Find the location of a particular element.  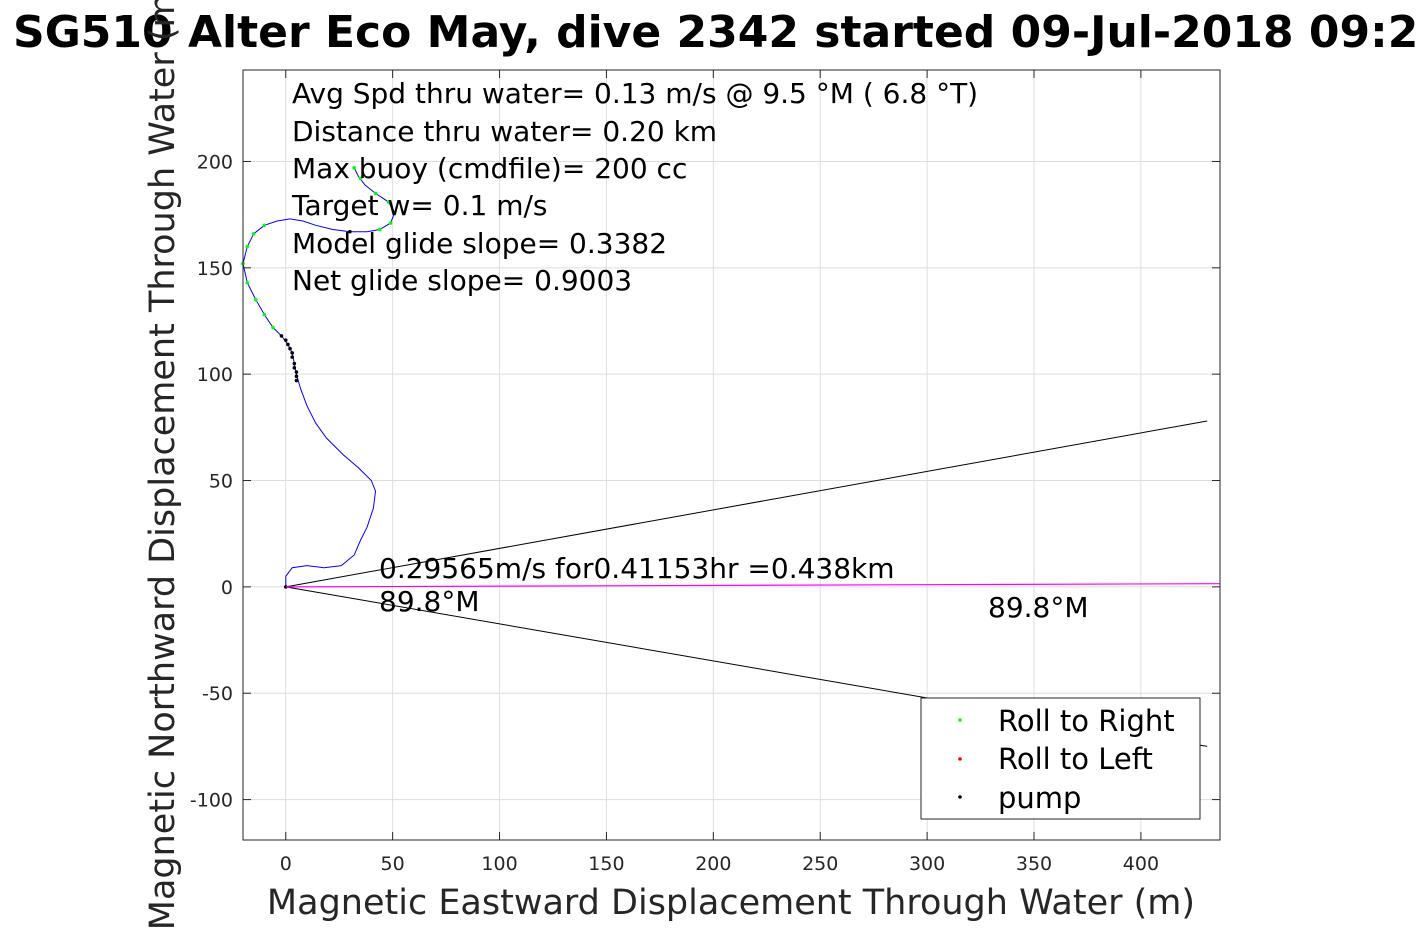

y-tick-label: -100 is located at coordinates (211, 801).